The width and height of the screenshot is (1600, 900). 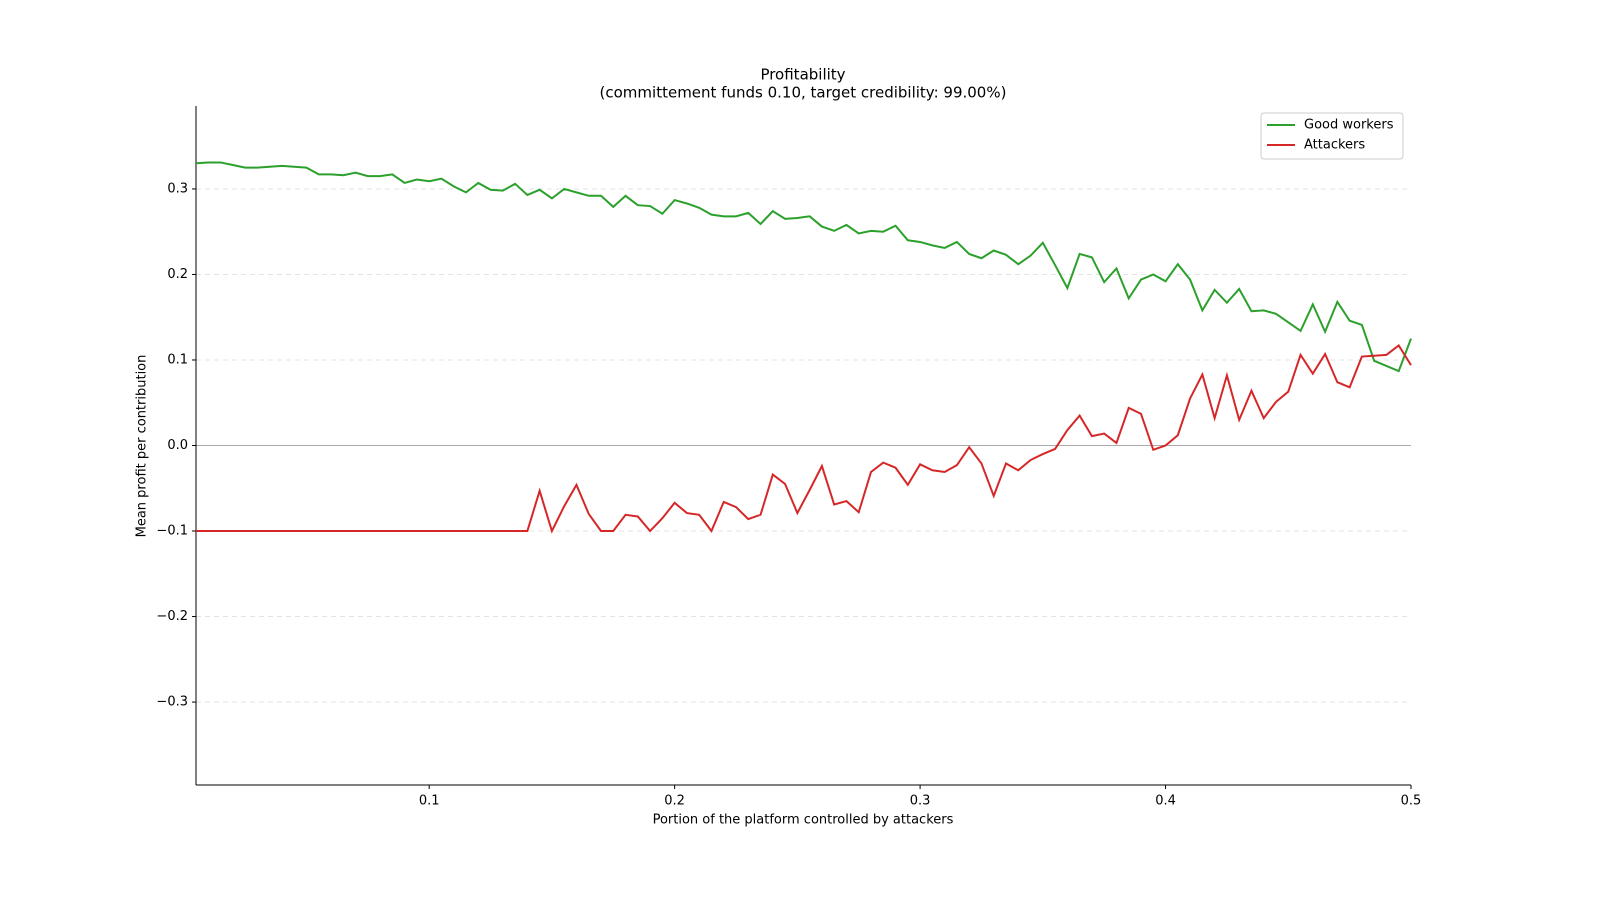 What do you see at coordinates (1411, 801) in the screenshot?
I see `x-tick-label: 0.5` at bounding box center [1411, 801].